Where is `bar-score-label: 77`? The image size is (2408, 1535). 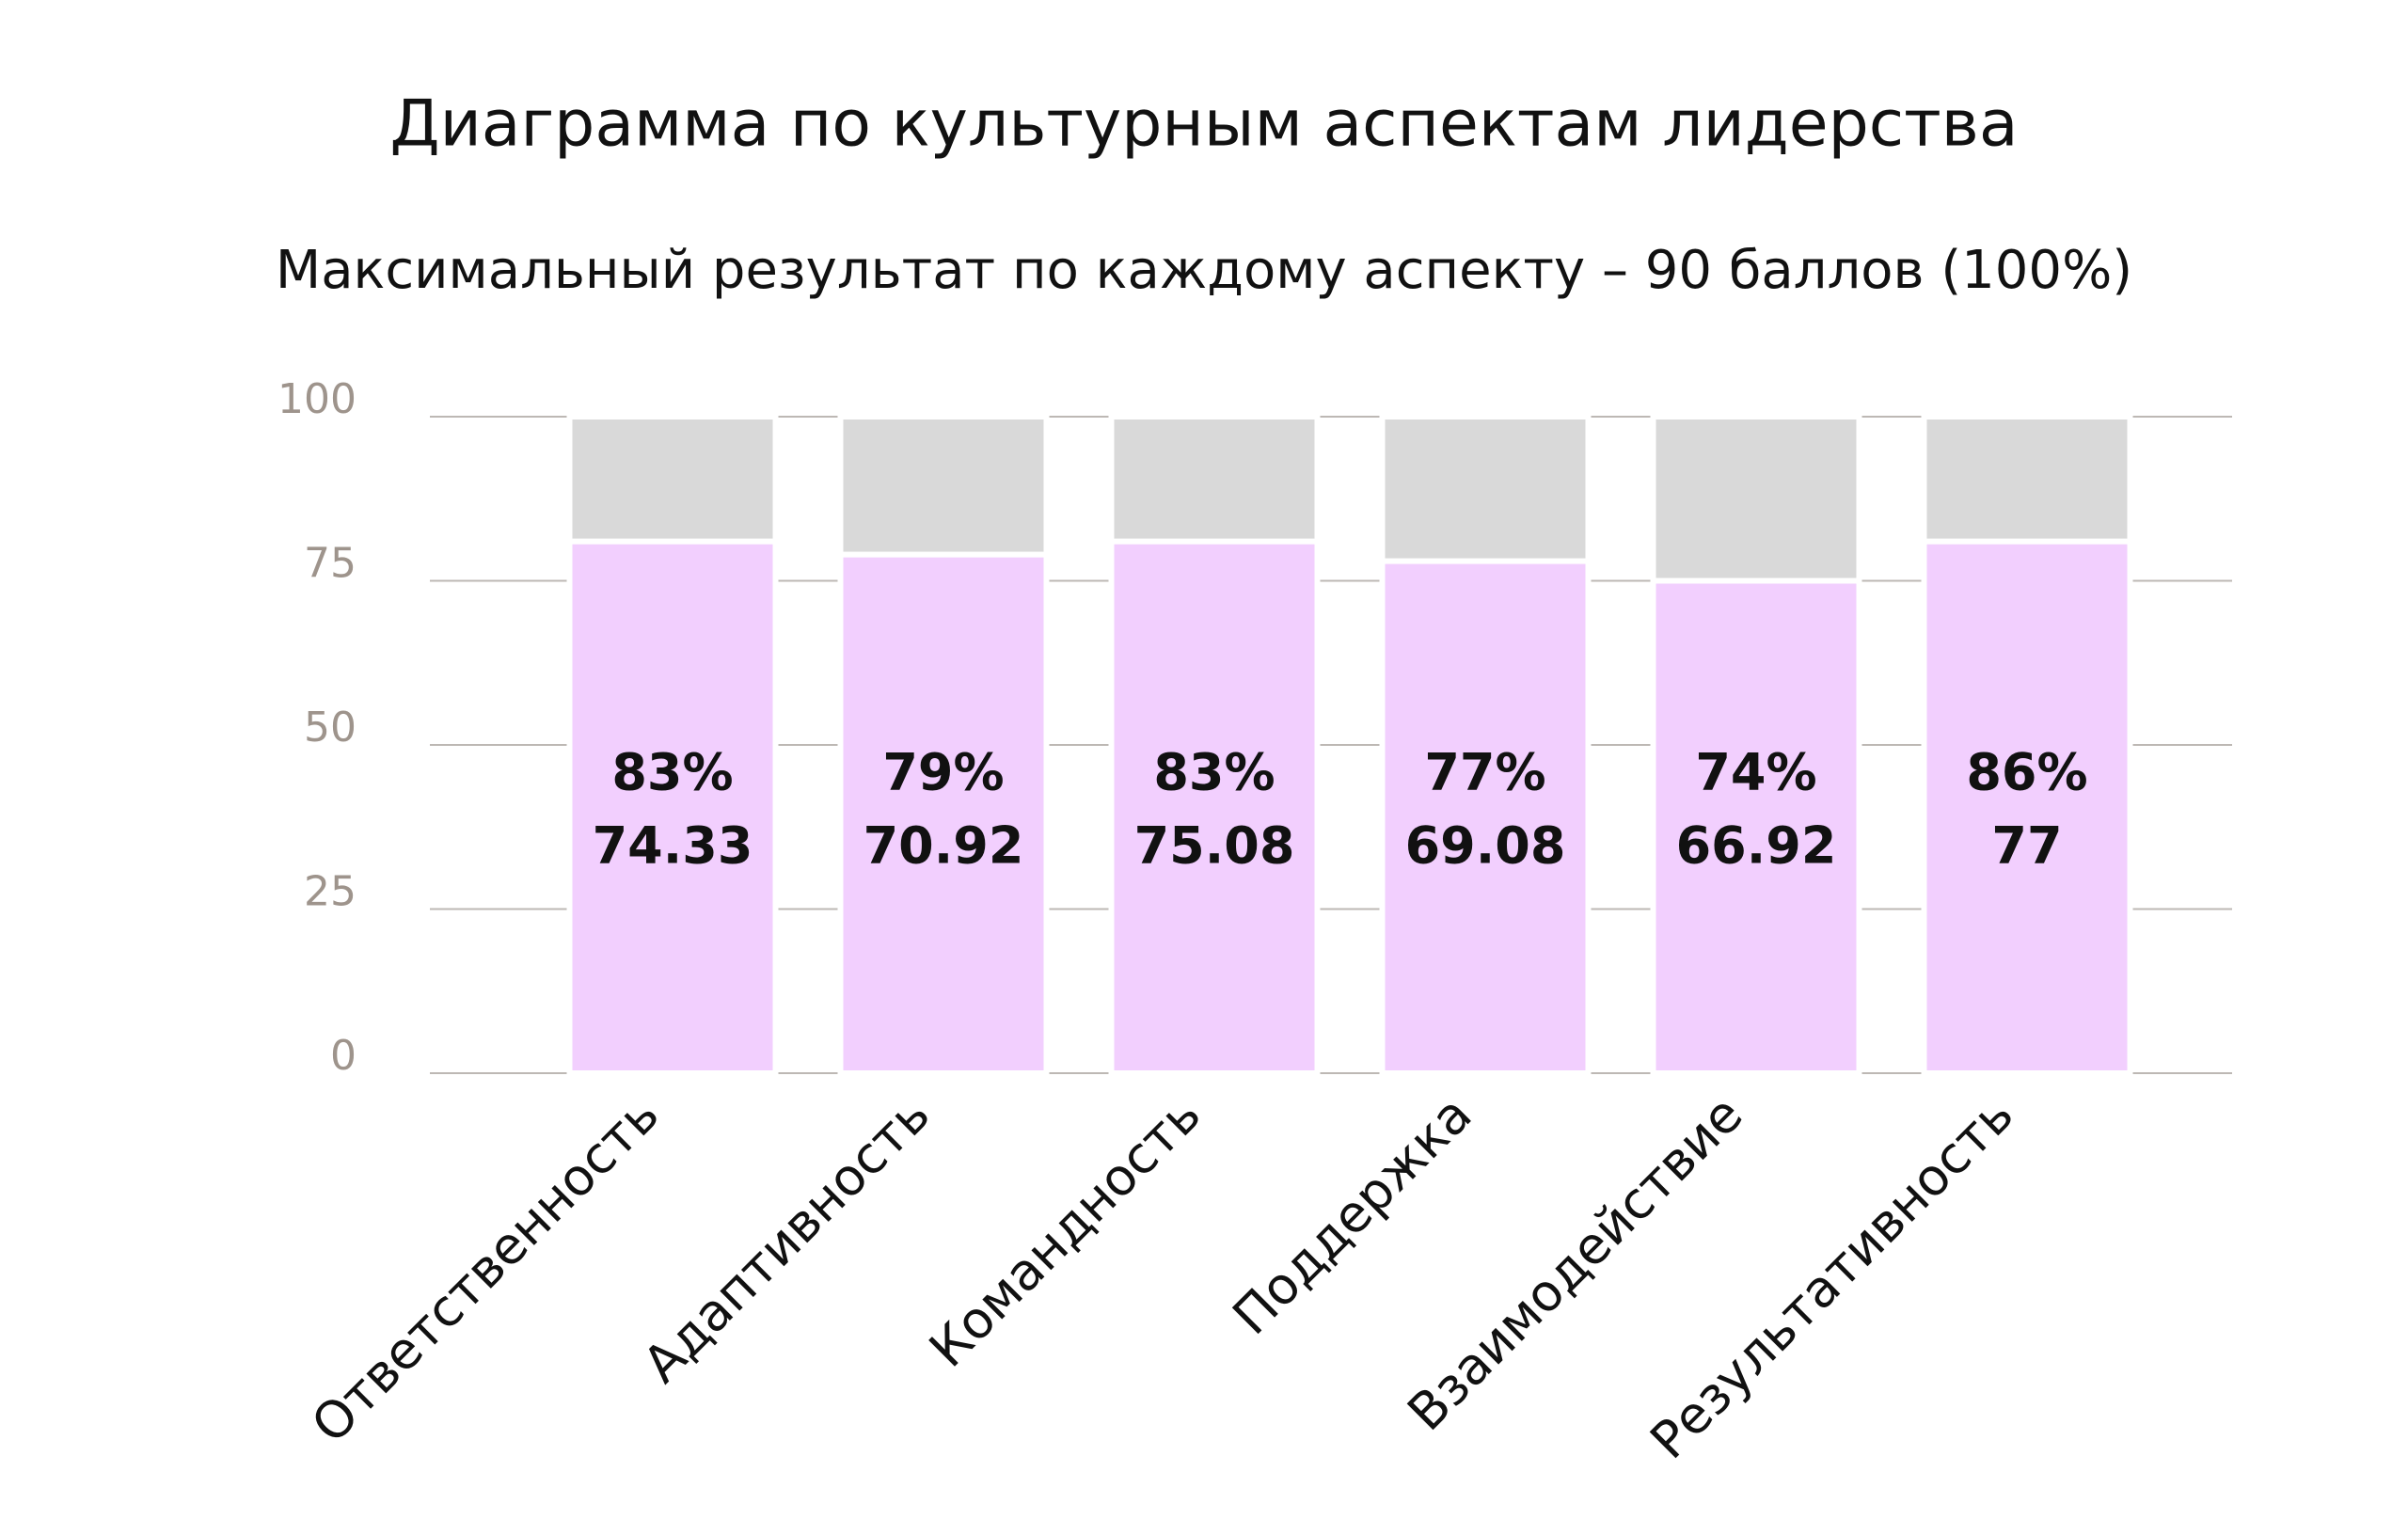 bar-score-label: 77 is located at coordinates (2027, 846).